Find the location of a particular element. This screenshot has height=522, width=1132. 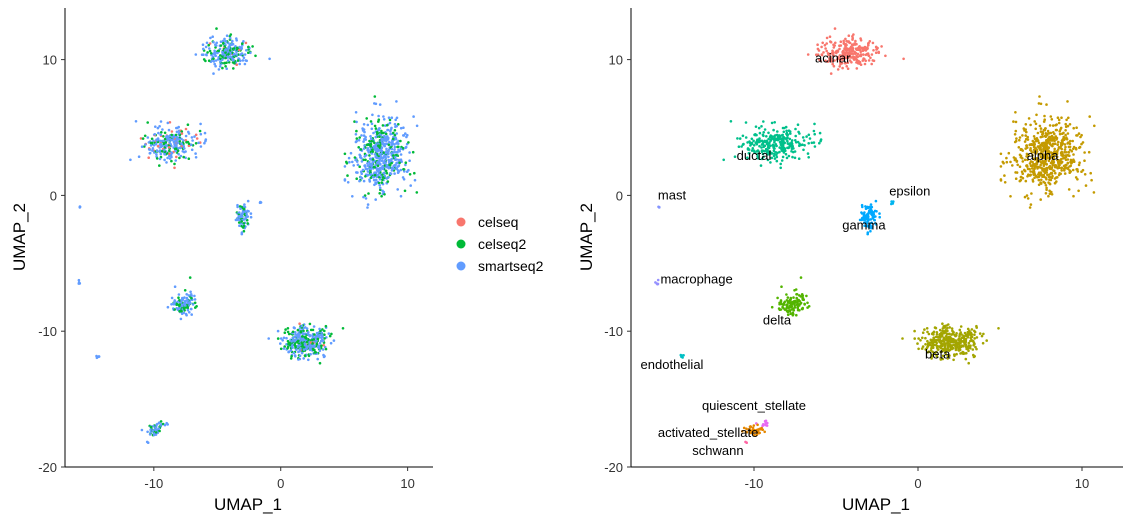

point-mast is located at coordinates (659, 207).